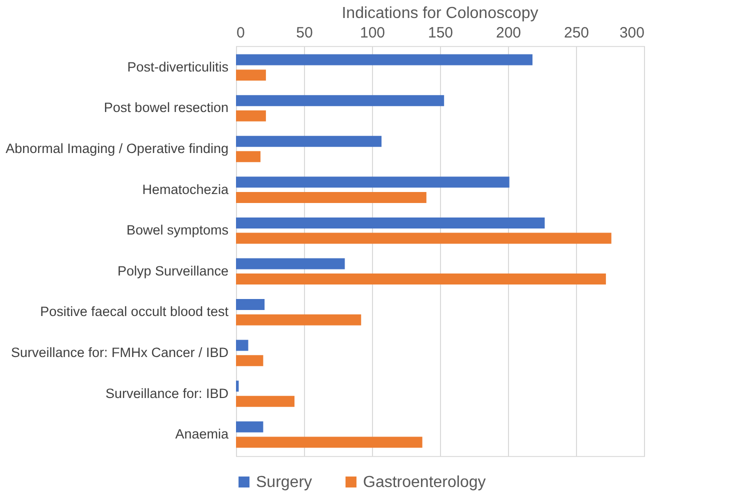 This screenshot has height=502, width=750. I want to click on x-tick-label: 200, so click(509, 33).